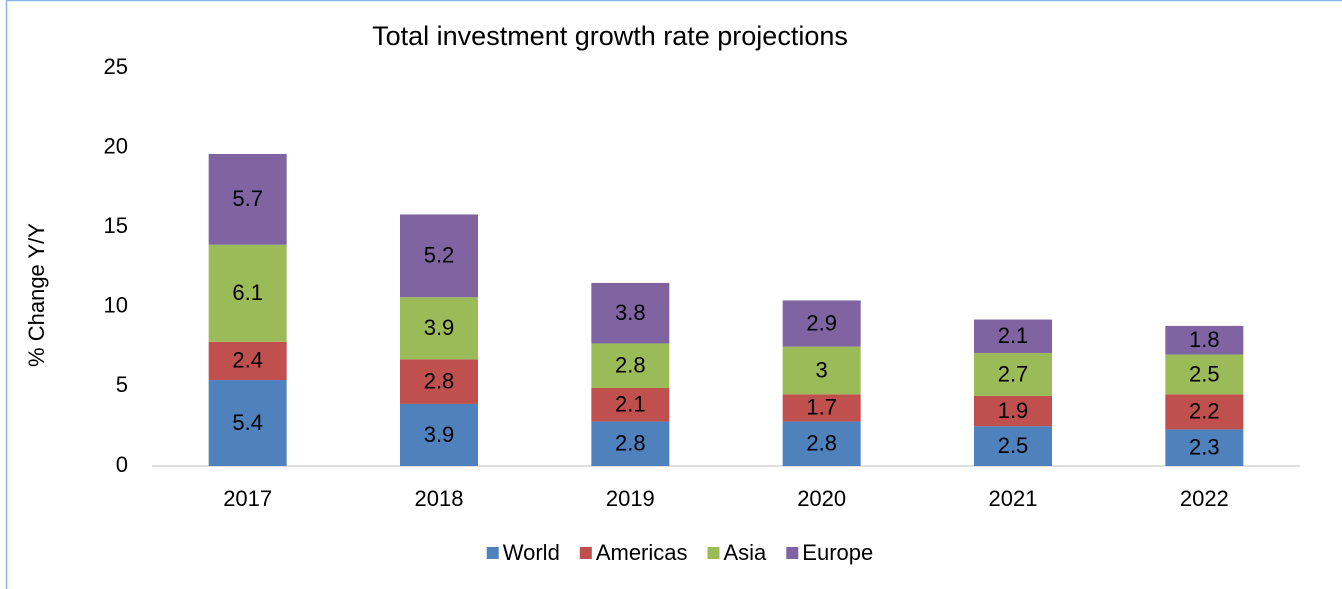  Describe the element at coordinates (531, 552) in the screenshot. I see `legend-label: World` at that location.